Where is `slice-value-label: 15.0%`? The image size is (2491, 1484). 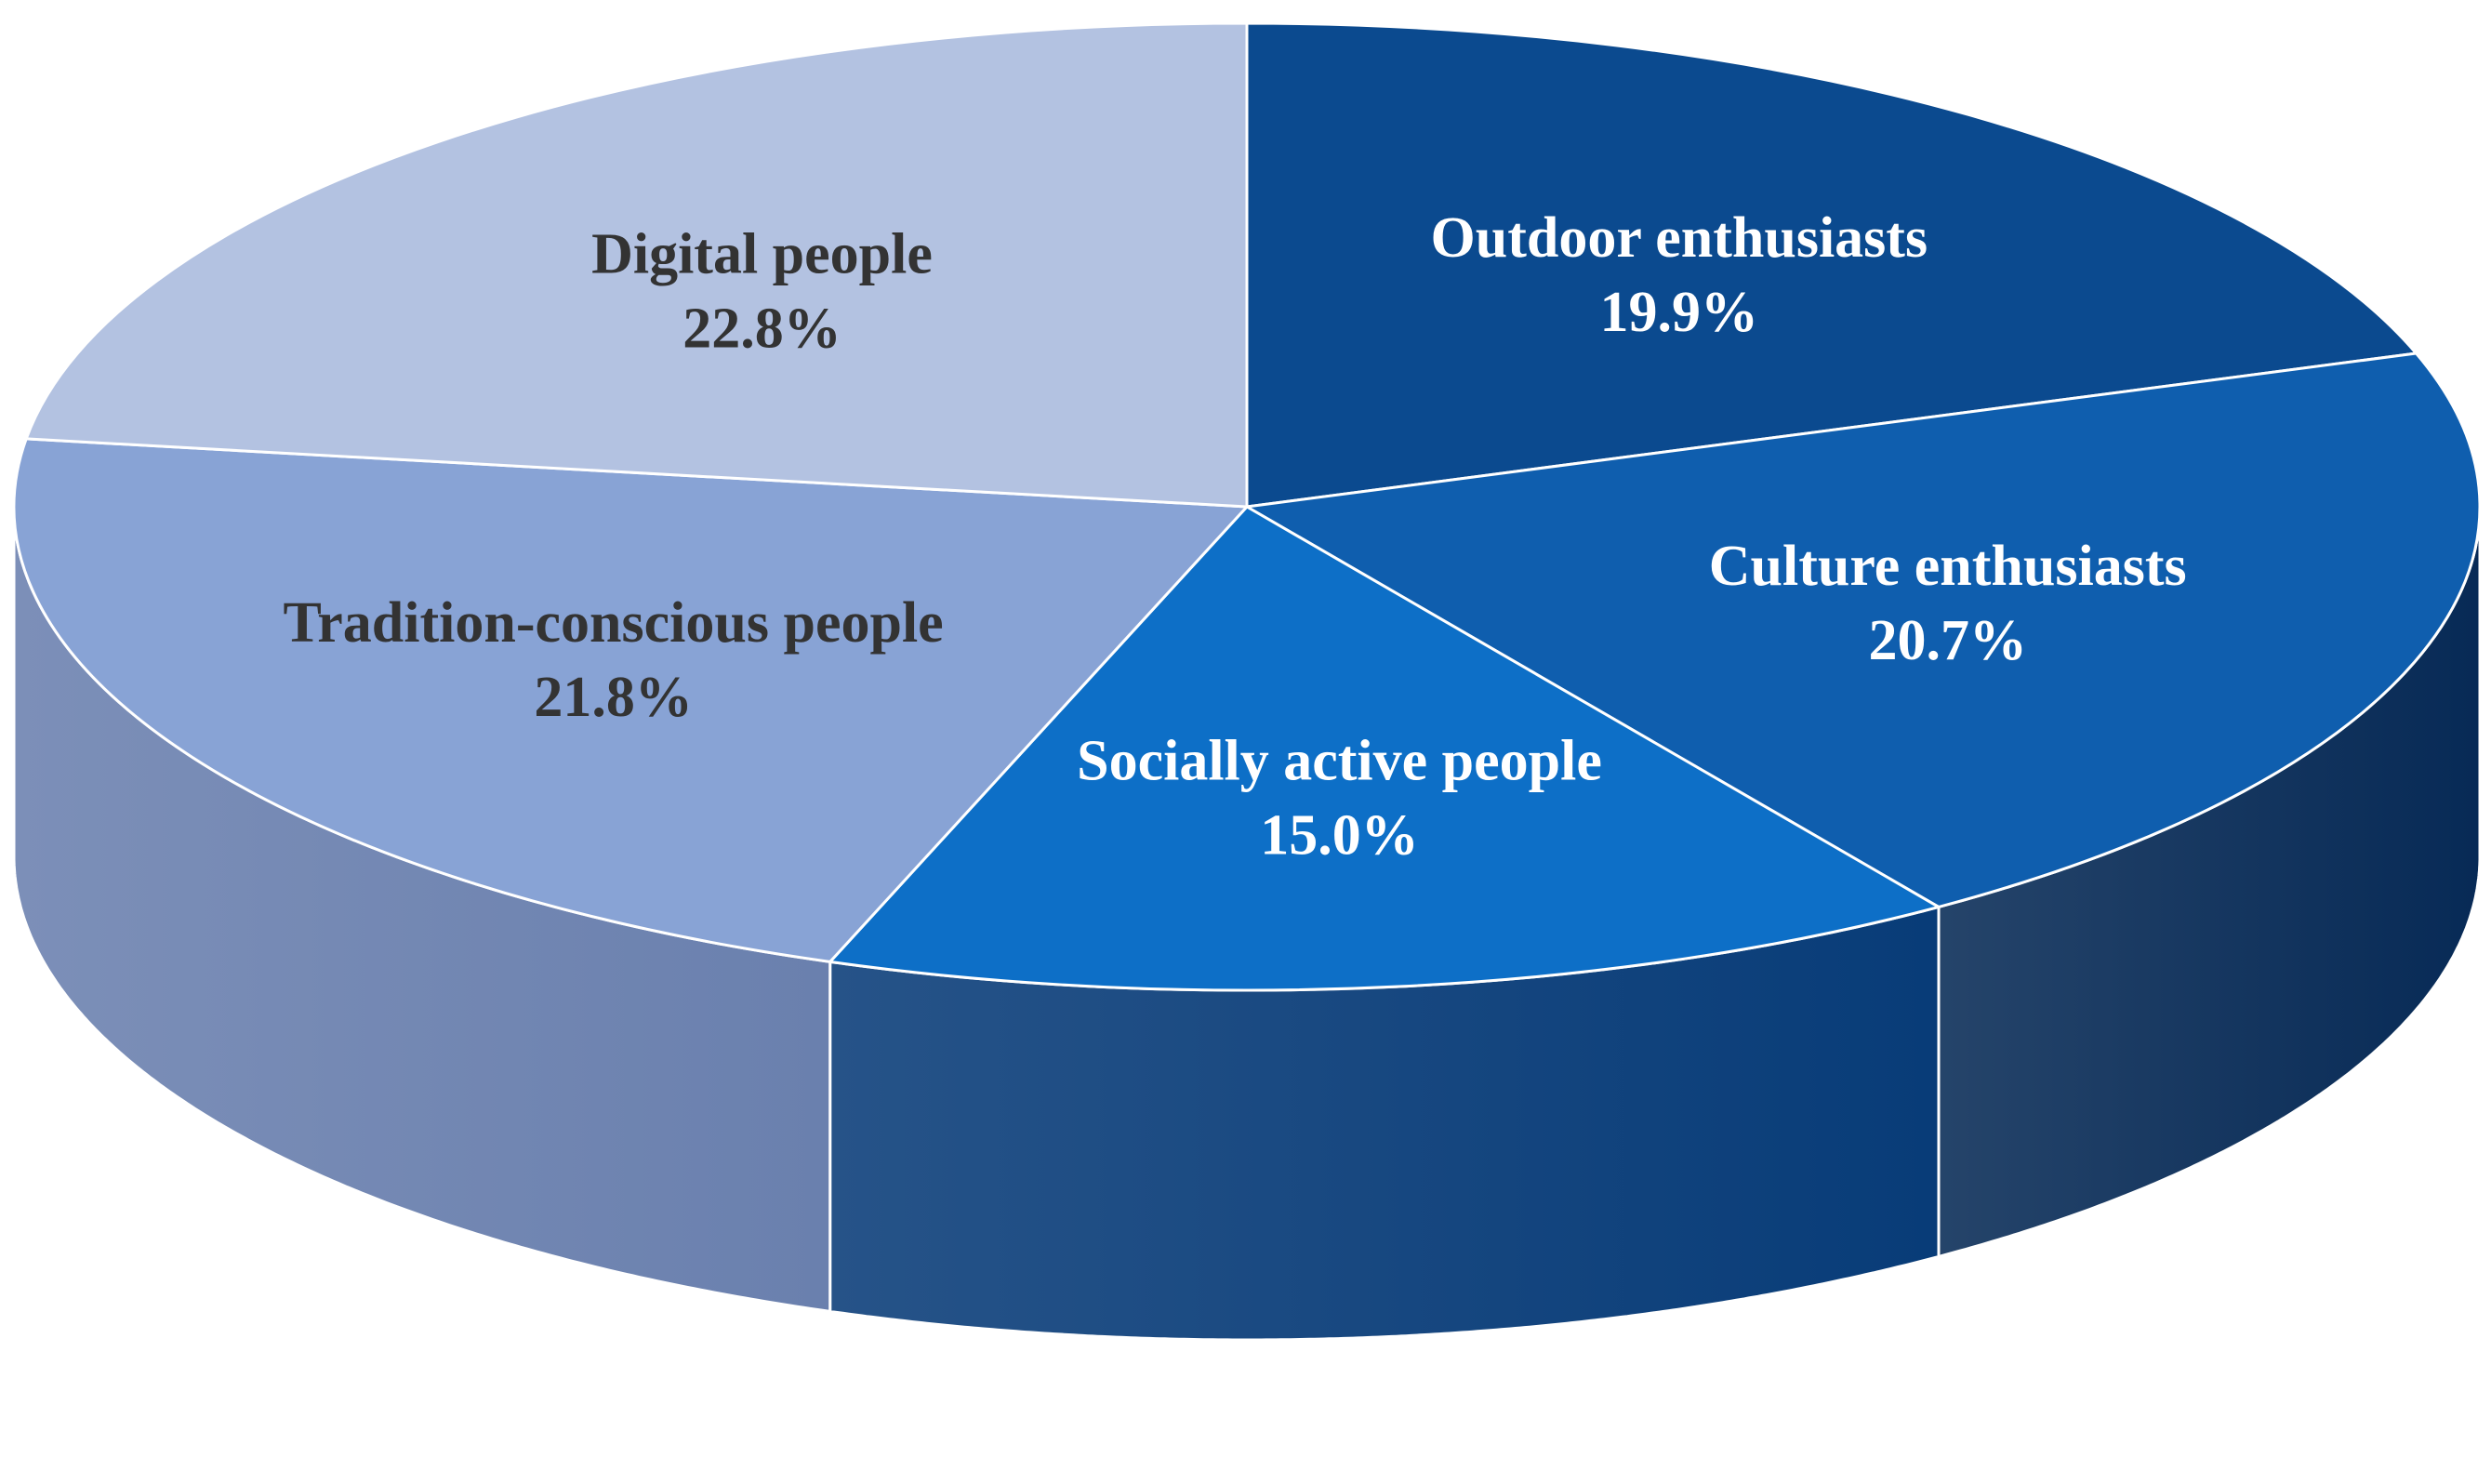 slice-value-label: 15.0% is located at coordinates (1339, 836).